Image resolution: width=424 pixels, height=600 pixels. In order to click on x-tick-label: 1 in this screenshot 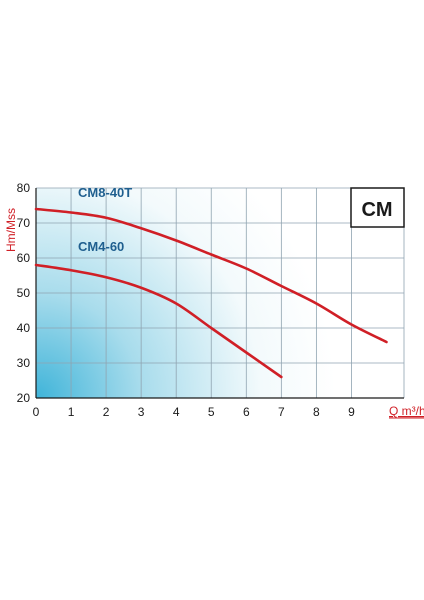, I will do `click(71, 412)`.